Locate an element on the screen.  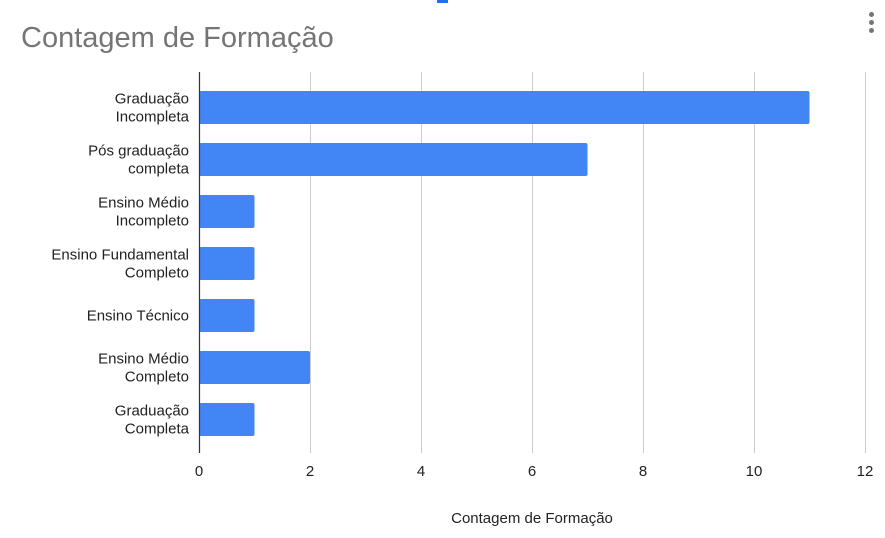
chart-title: Contagem de Formação is located at coordinates (177, 38).